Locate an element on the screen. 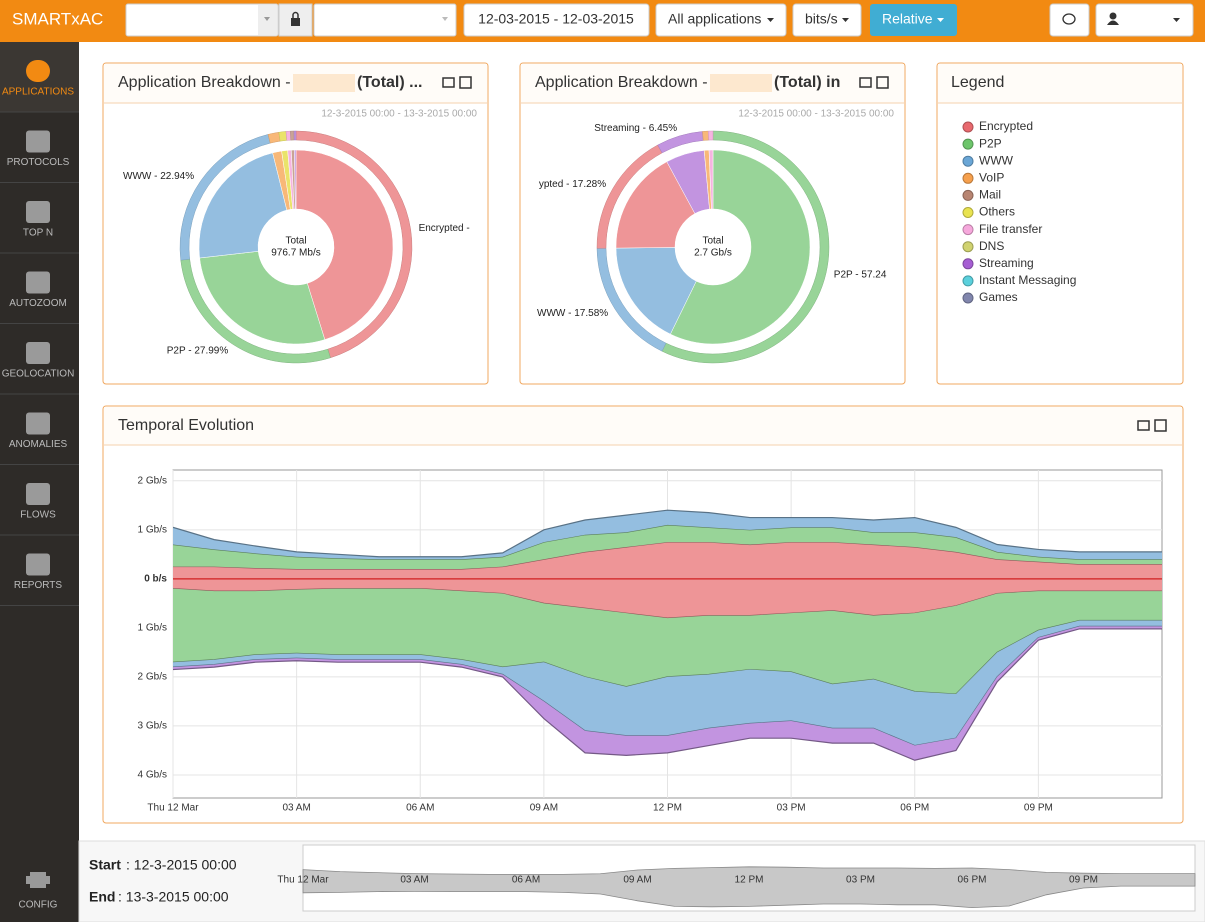 This screenshot has width=1205, height=922. redacted is located at coordinates (741, 83).